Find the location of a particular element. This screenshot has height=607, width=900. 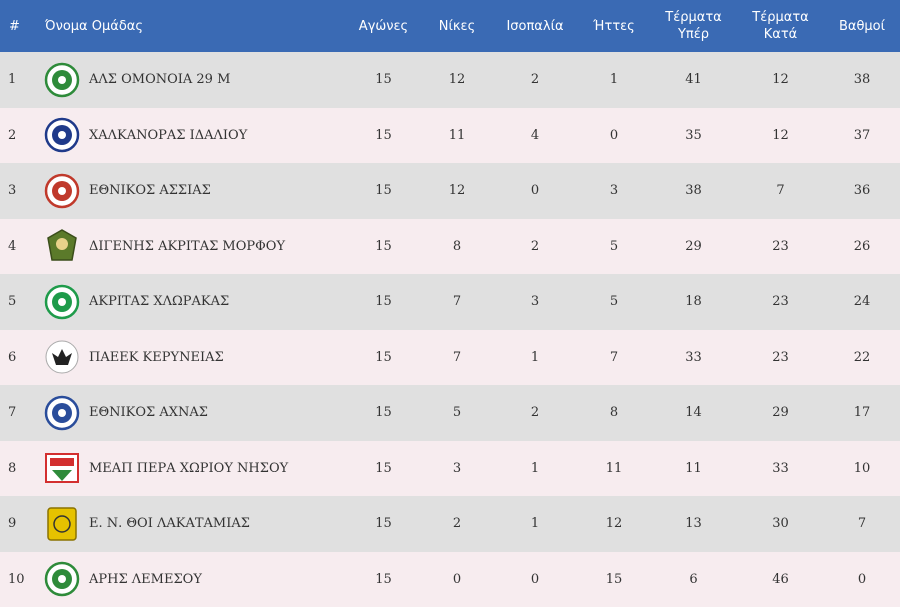

team-cell: ΠΑΕΕΚ ΚΕΡΥΝΕΙΑΣ is located at coordinates (191, 358).